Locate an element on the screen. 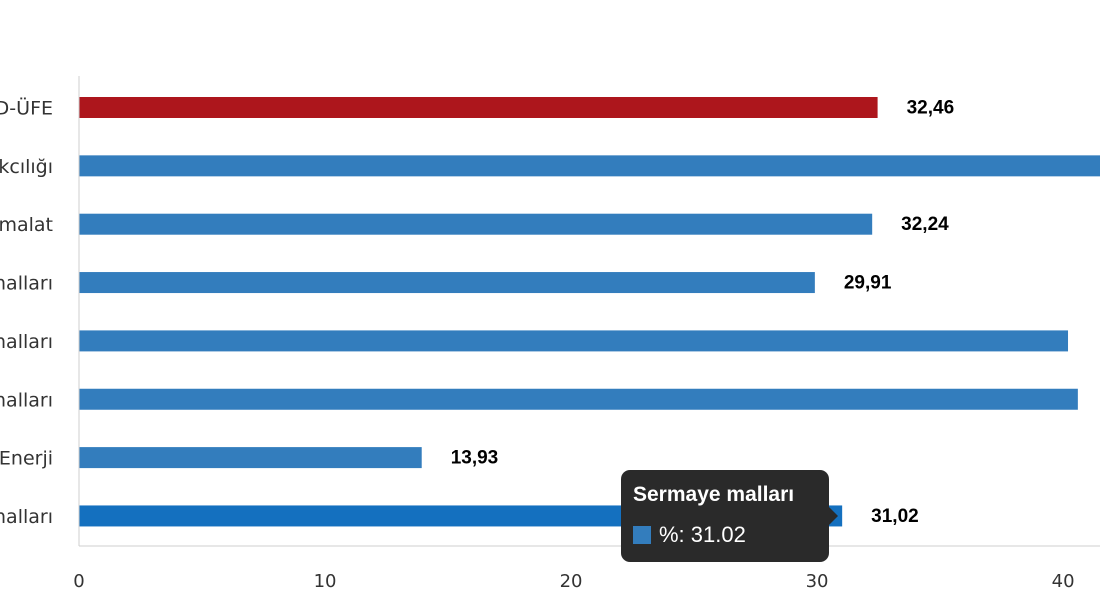  tooltip-row: %: 31.02 is located at coordinates (725, 535).